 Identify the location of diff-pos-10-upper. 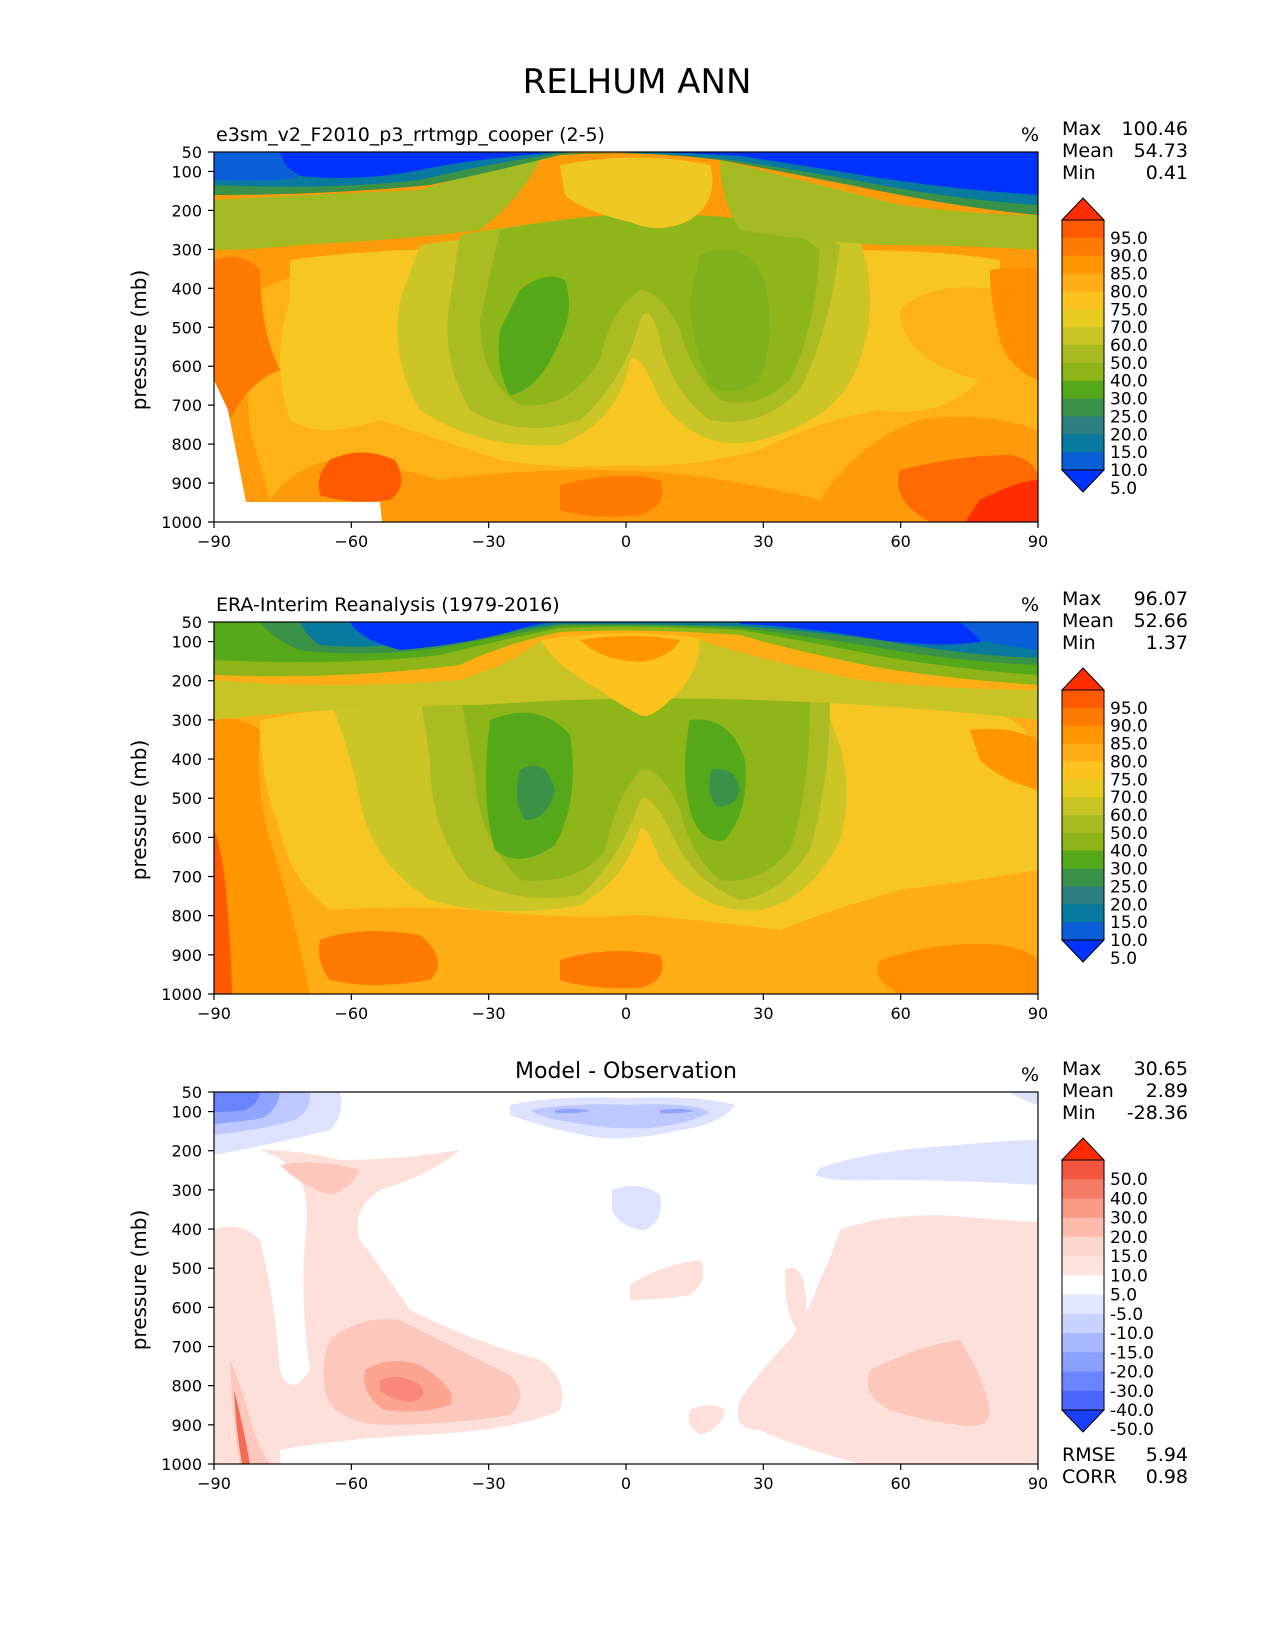
(320, 1178).